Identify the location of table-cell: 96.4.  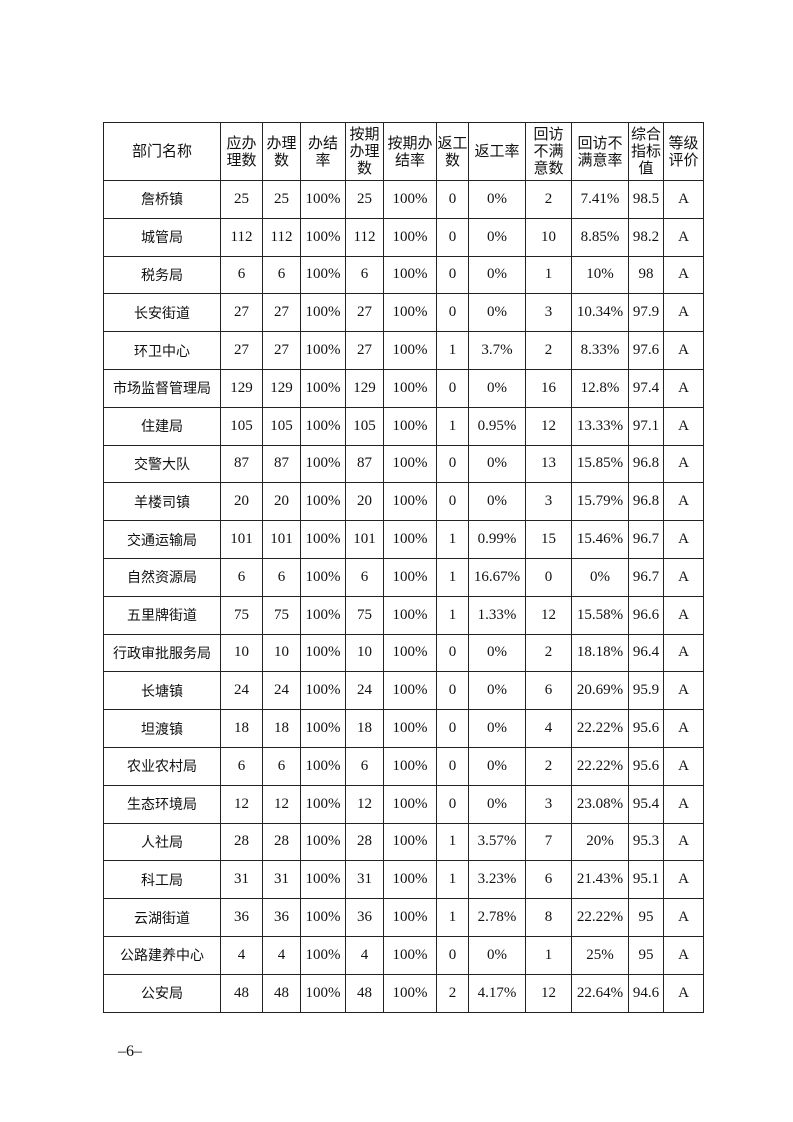
(646, 653).